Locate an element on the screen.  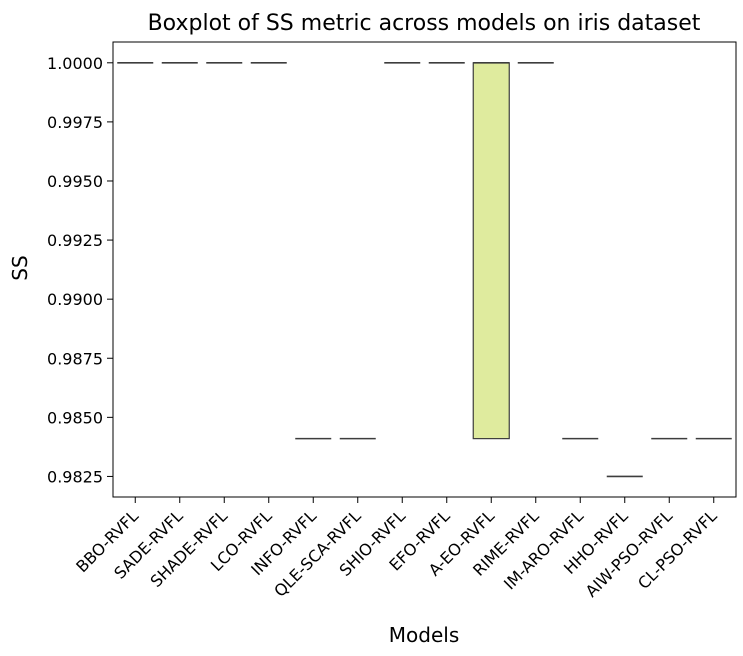
y-tick-label: 0.9900 is located at coordinates (75, 299).